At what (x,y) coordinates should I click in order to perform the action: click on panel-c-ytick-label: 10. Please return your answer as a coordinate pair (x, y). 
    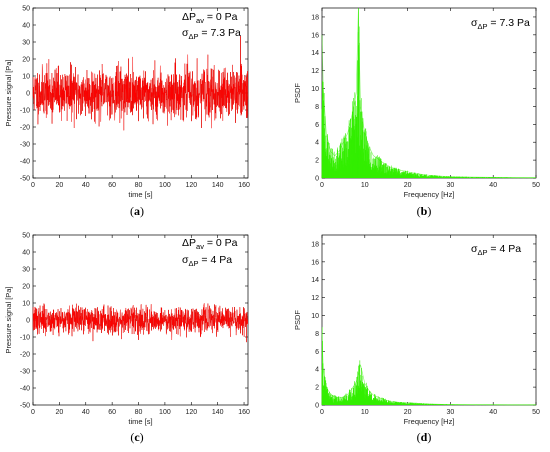
    Looking at the image, I should click on (26, 304).